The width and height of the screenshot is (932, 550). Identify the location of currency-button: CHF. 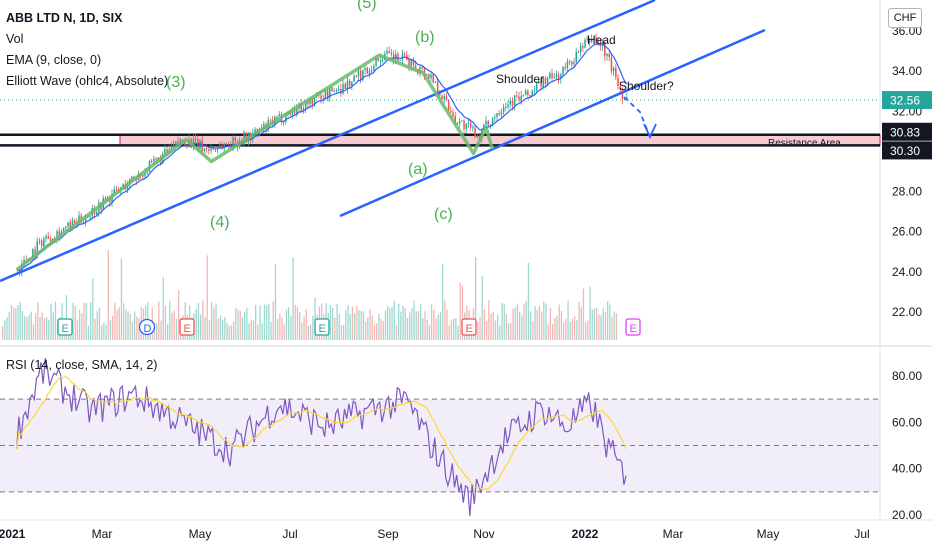
(905, 18).